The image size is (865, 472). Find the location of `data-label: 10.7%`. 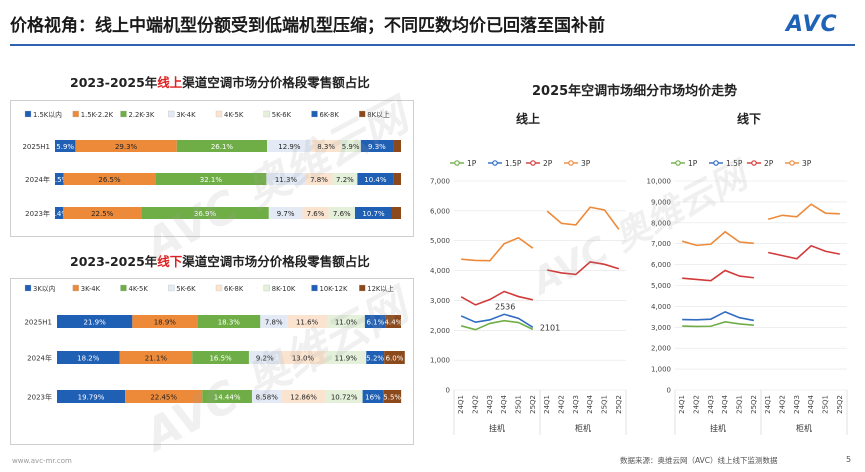

data-label: 10.7% is located at coordinates (373, 214).